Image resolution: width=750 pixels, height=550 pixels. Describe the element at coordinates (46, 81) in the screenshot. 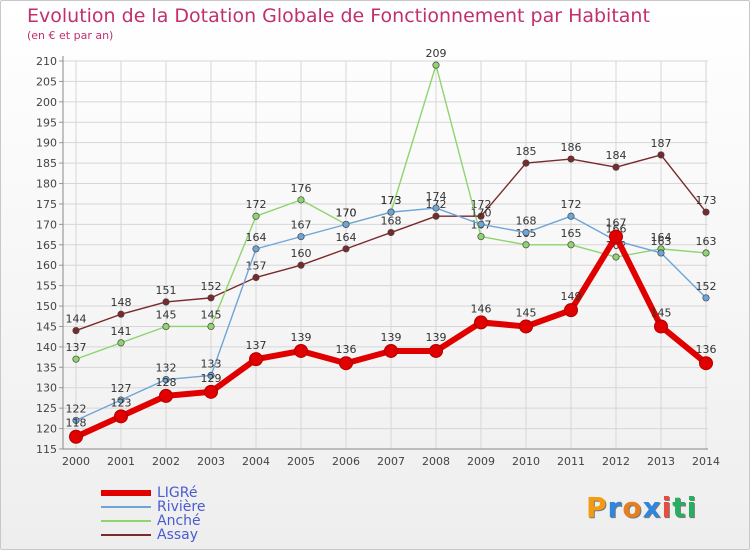

I see `y-tick-label: 205` at that location.